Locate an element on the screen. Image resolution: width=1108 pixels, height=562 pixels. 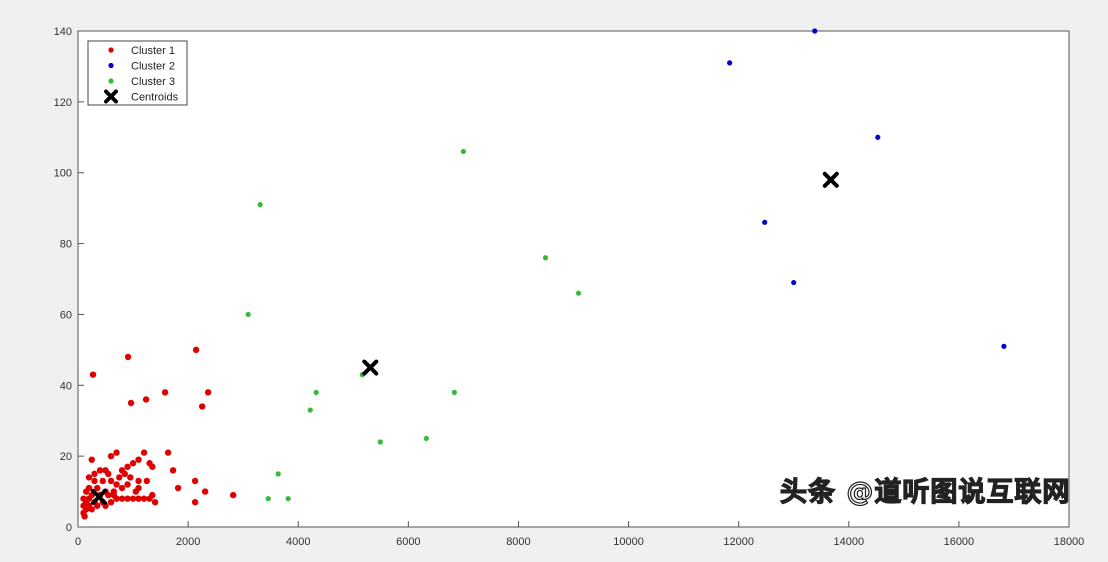
legend-centroid-icon is located at coordinates (111, 96).